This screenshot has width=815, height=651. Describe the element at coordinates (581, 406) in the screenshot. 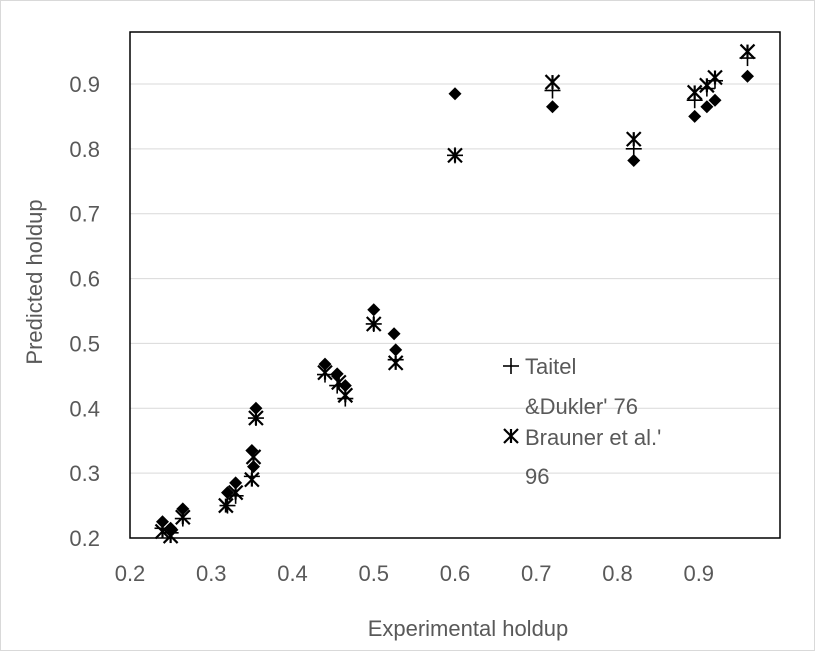

I see `legend-label-taitel-line2: &Dukler' 76` at that location.